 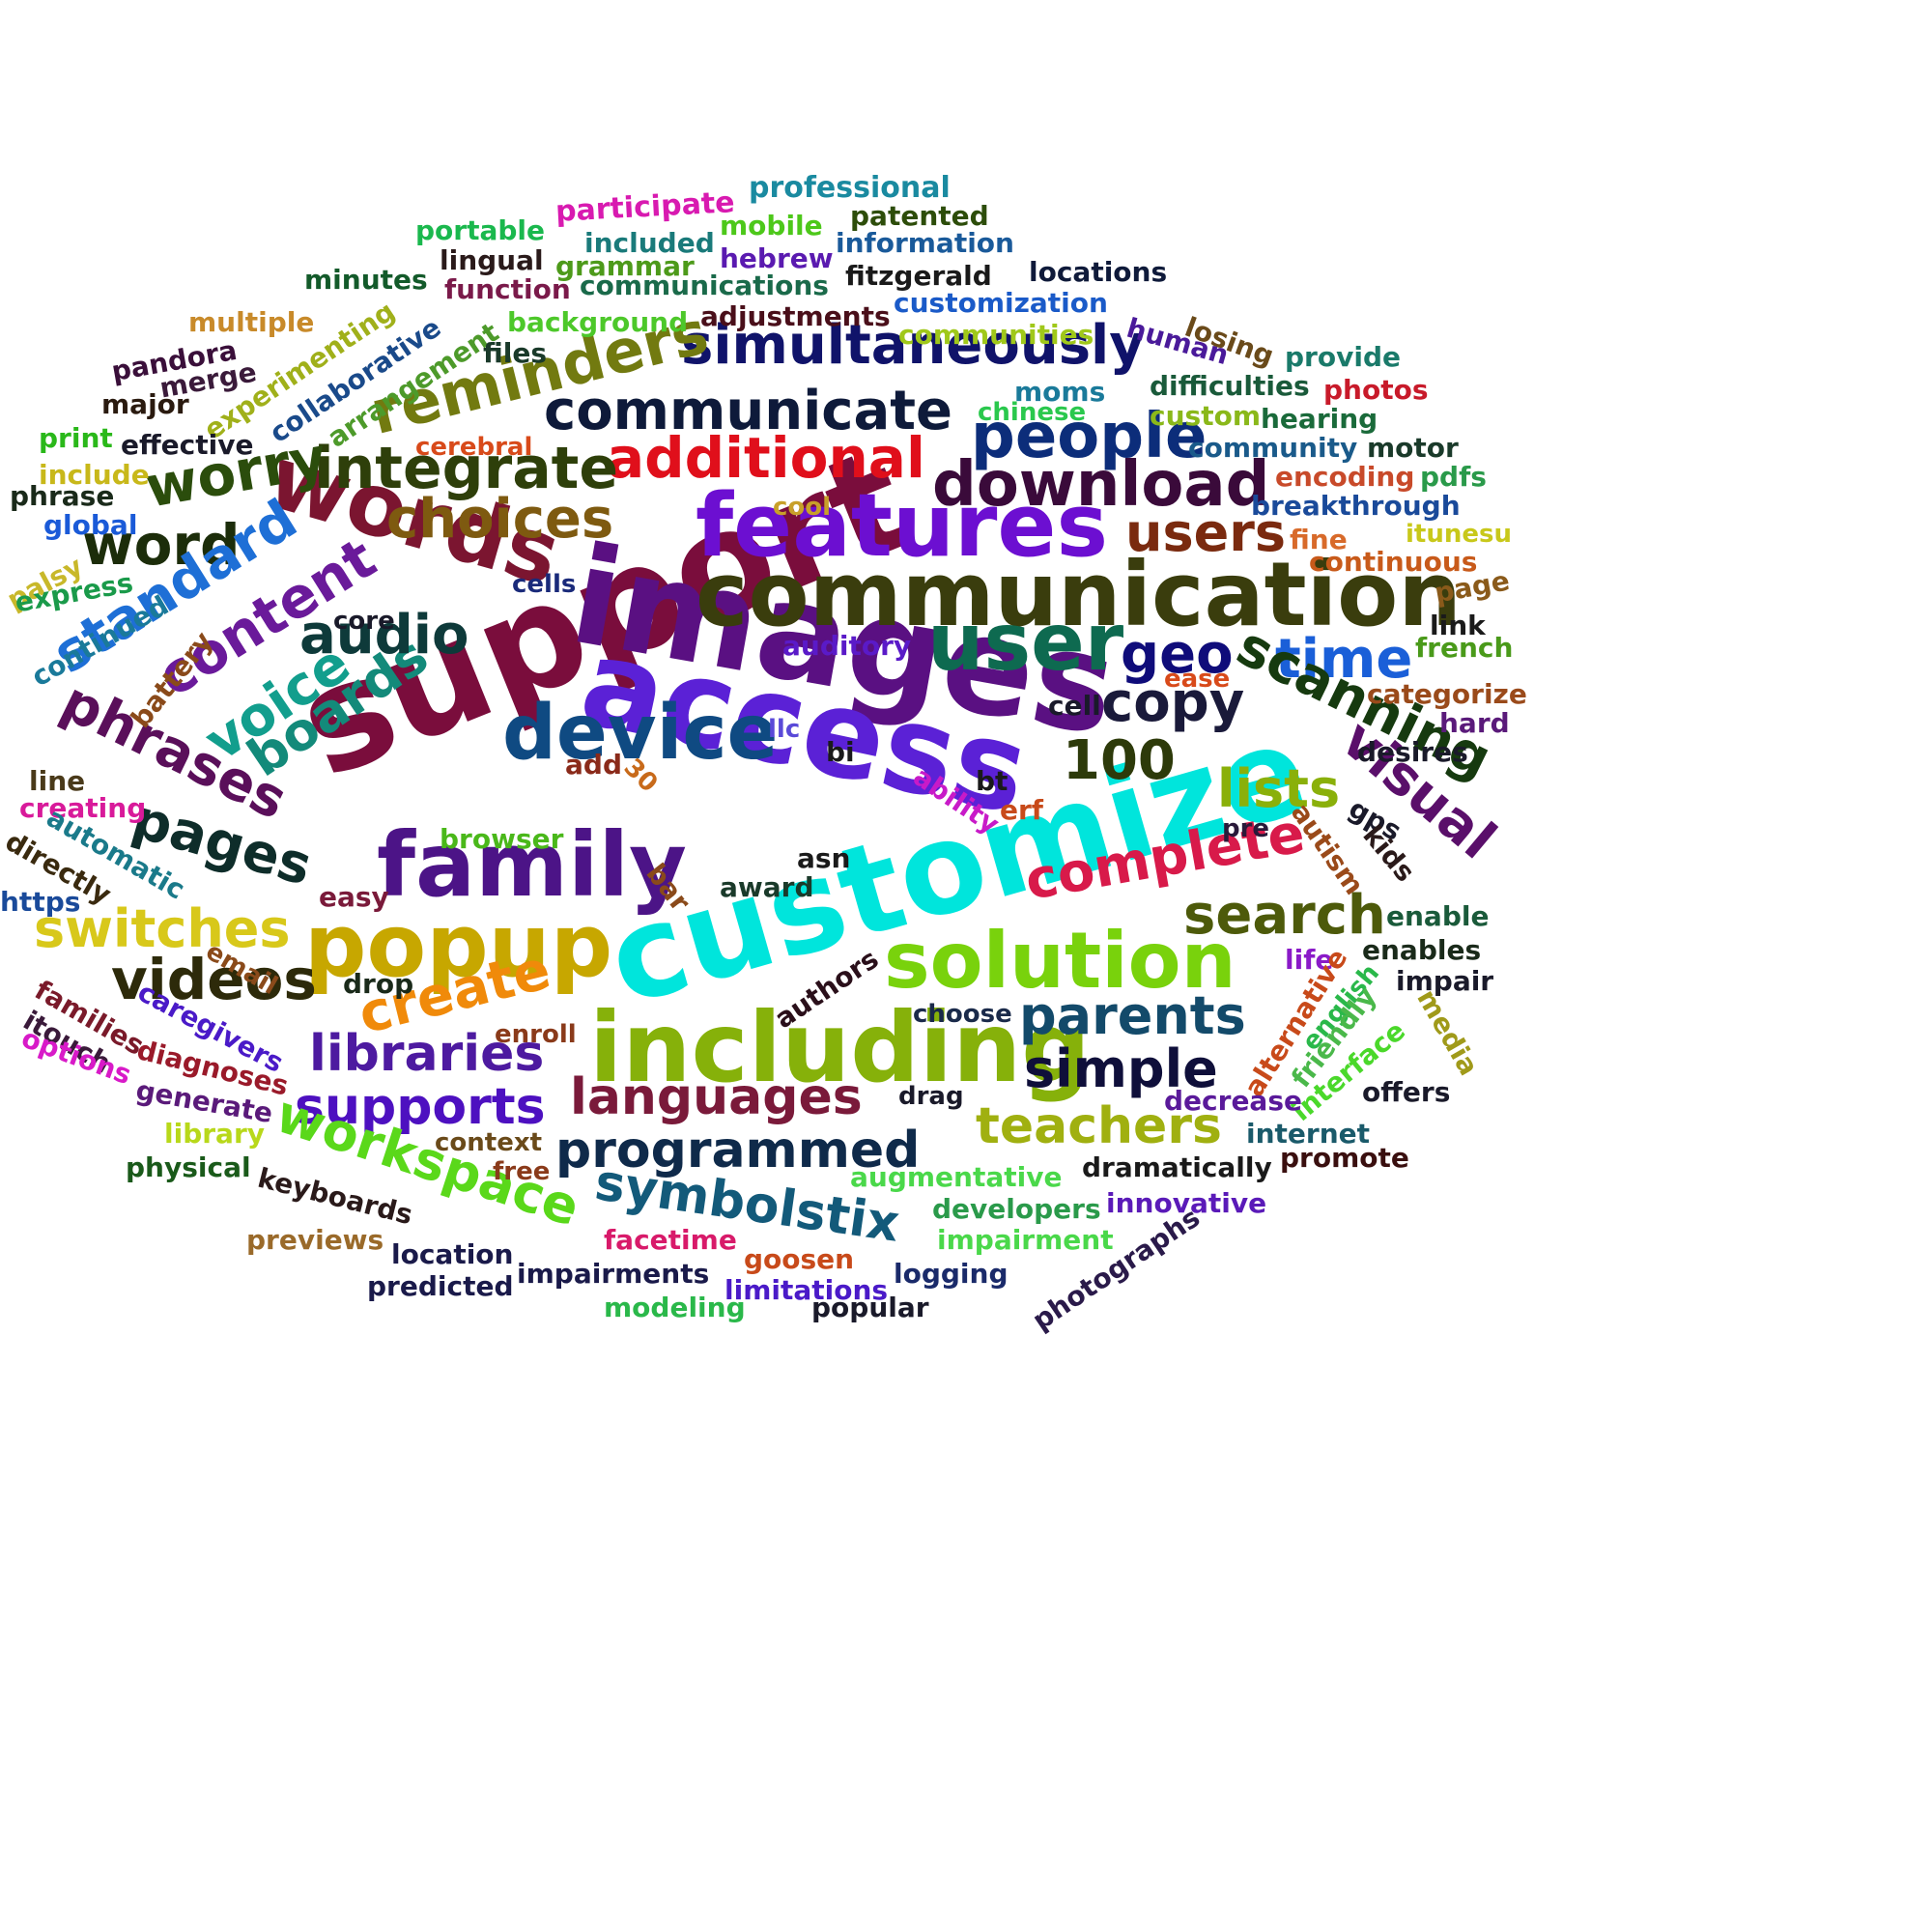 What do you see at coordinates (162, 928) in the screenshot?
I see `cloud-word-switches: switches` at bounding box center [162, 928].